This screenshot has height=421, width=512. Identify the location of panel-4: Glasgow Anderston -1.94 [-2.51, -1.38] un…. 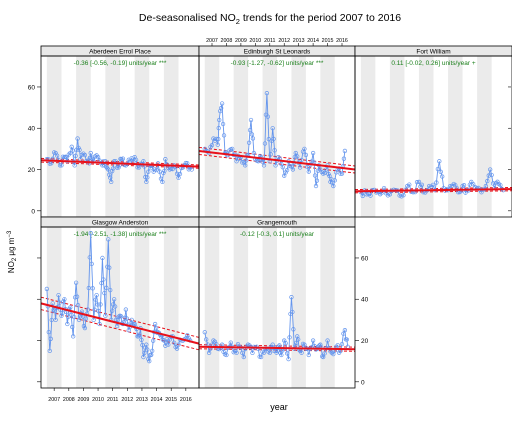
(118, 309).